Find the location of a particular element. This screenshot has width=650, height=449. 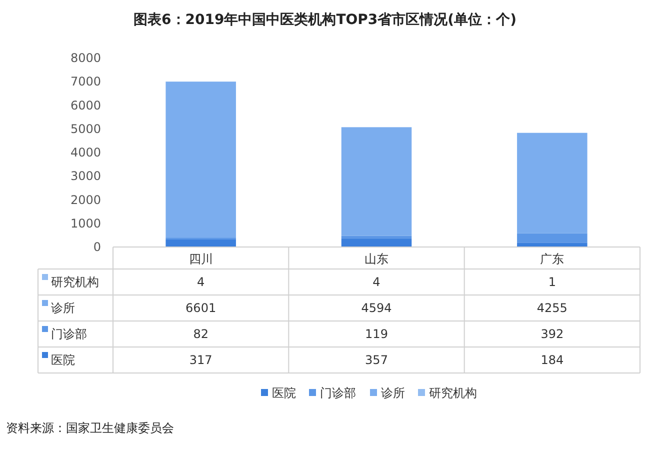

data-label: 1 is located at coordinates (552, 282).